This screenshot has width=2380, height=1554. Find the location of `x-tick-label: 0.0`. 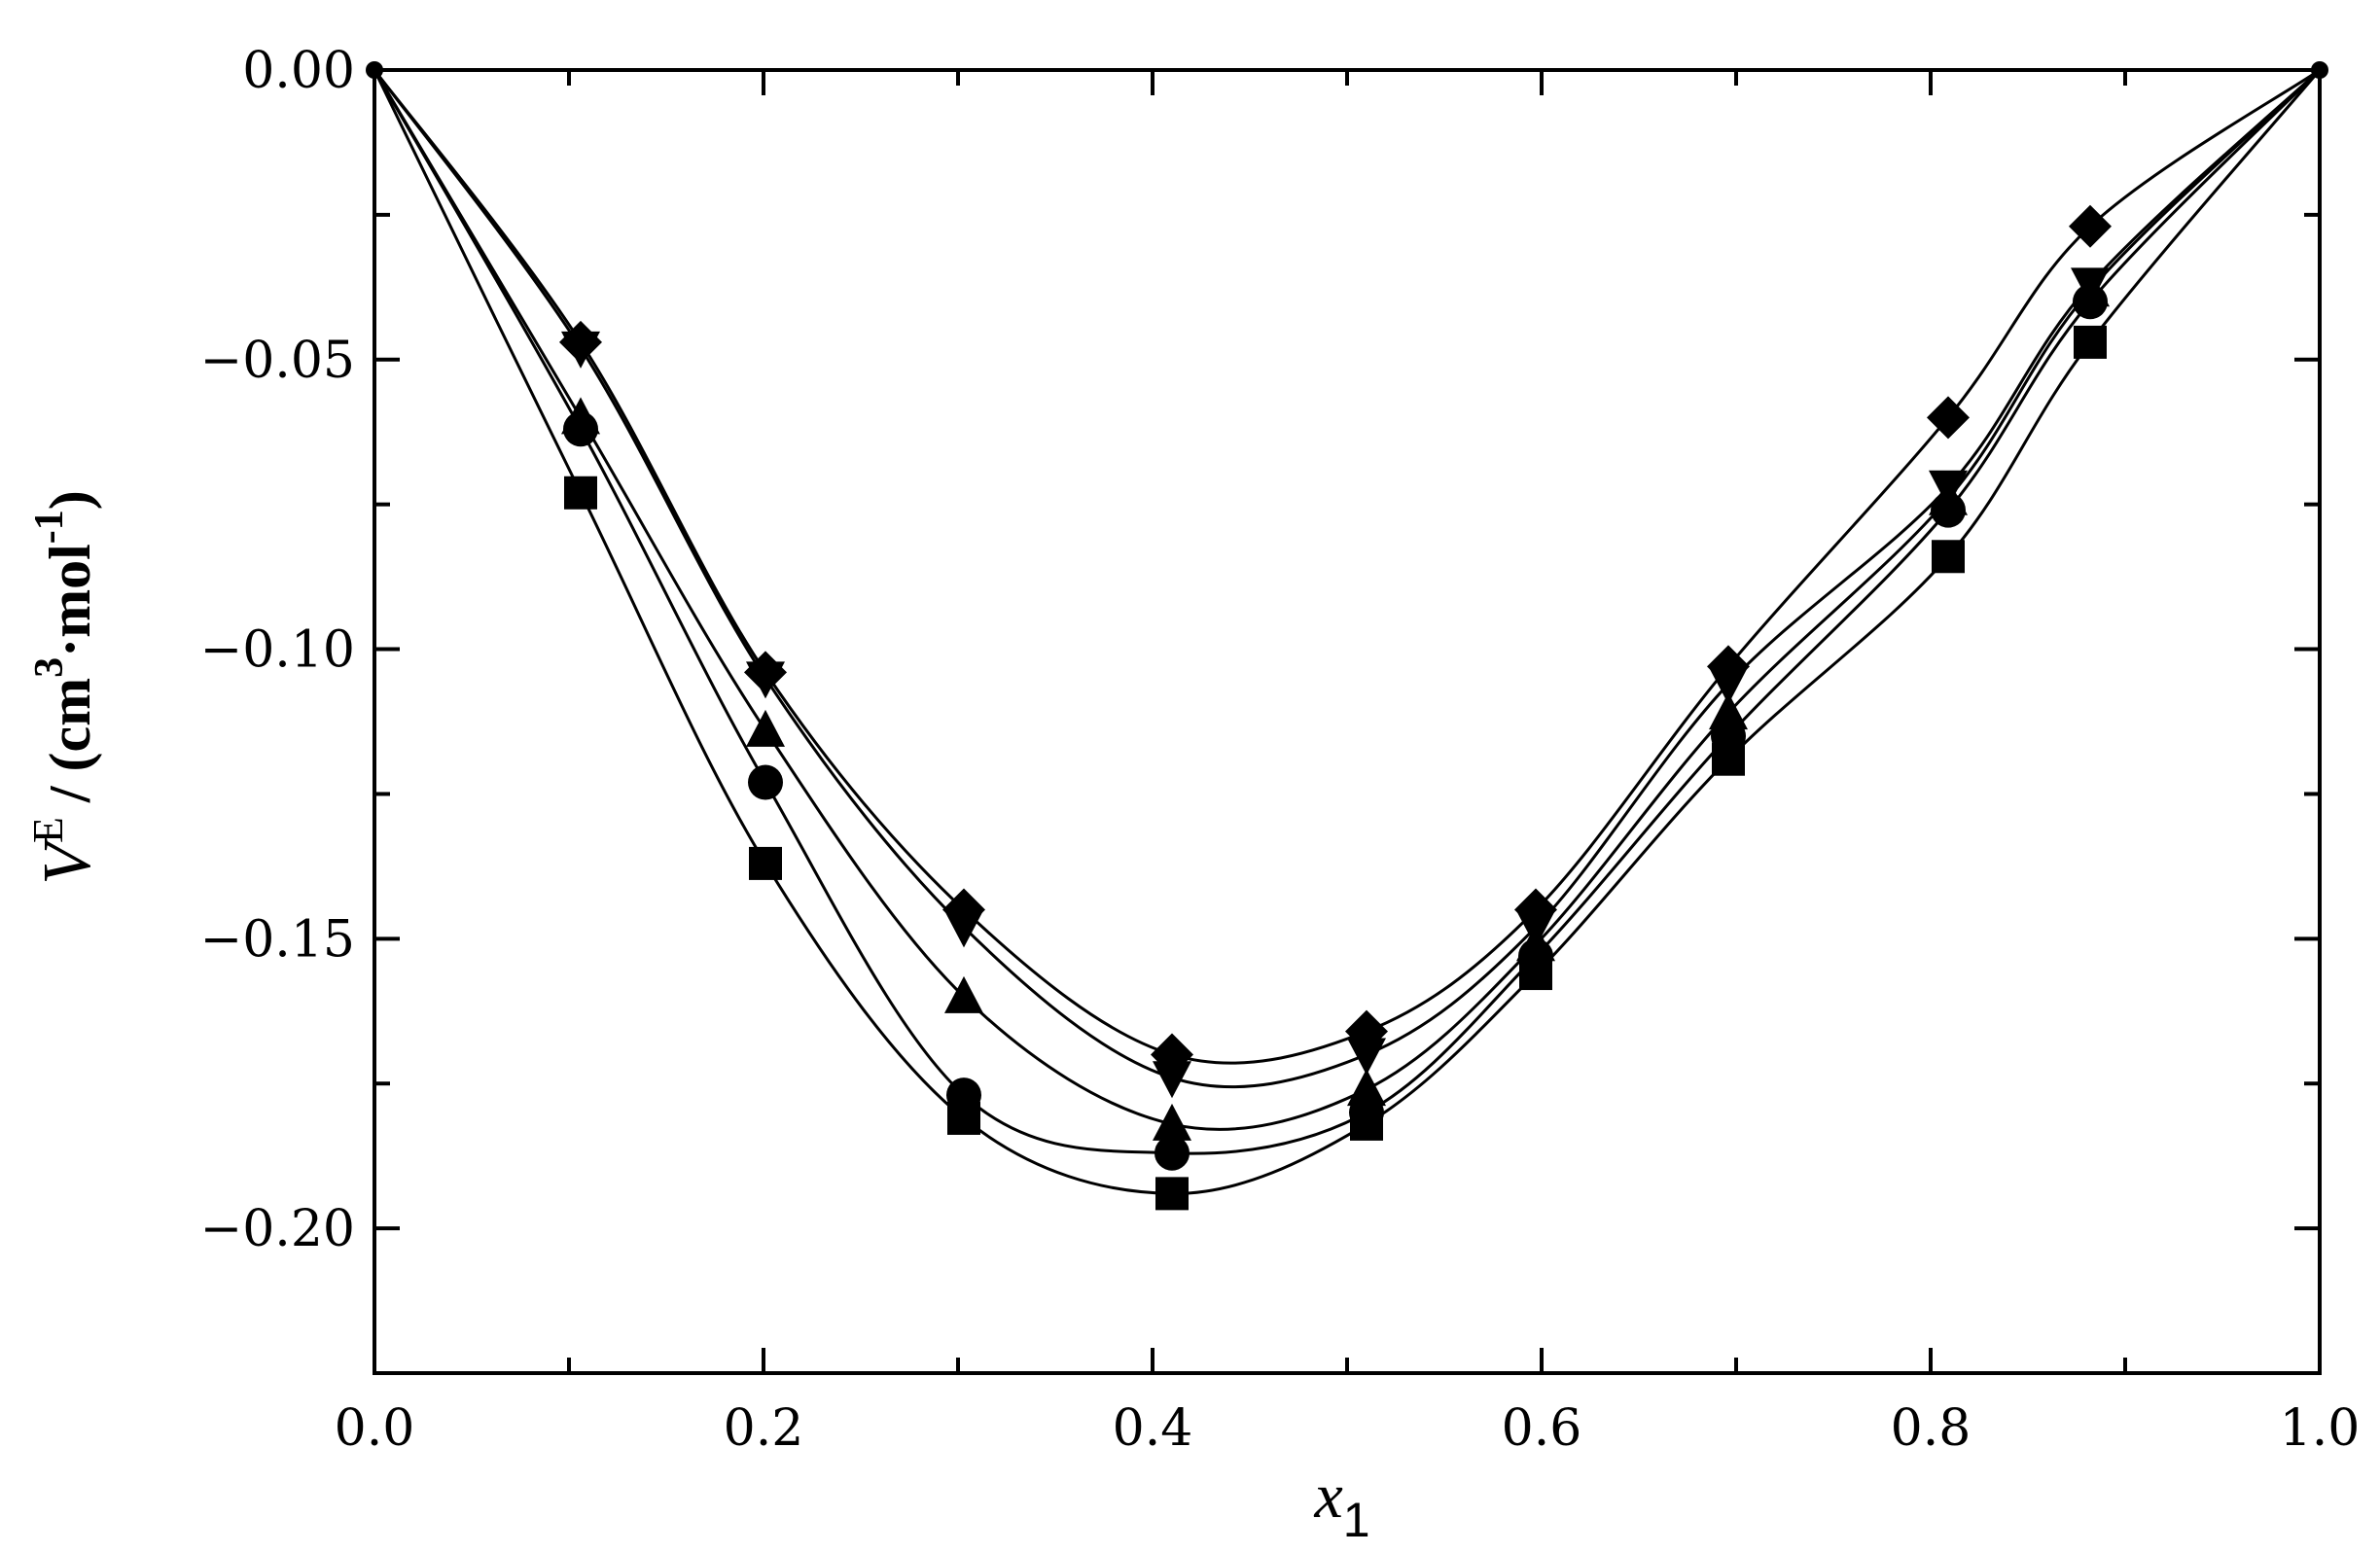

x-tick-label: 0.0 is located at coordinates (375, 1428).